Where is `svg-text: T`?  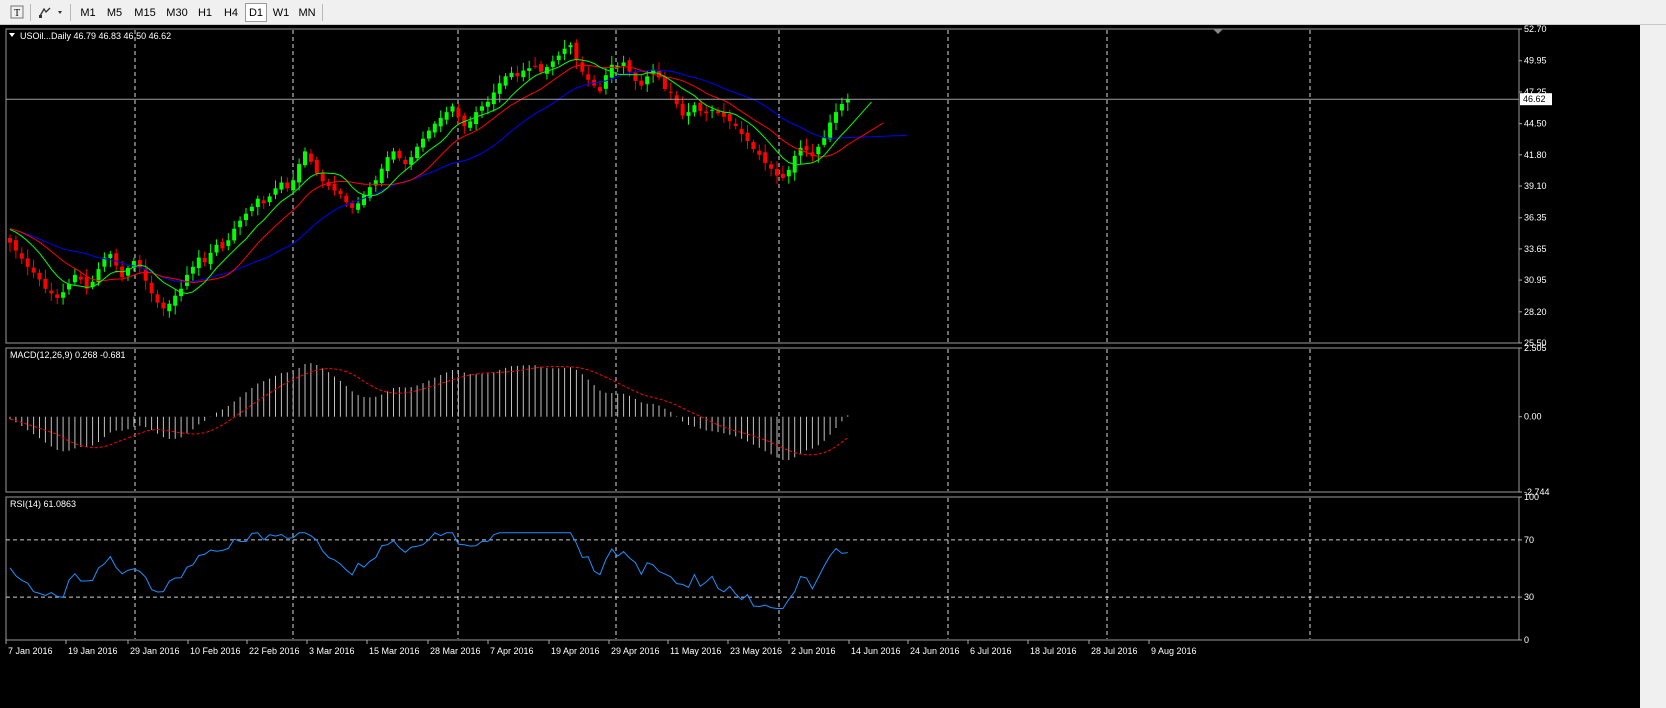 svg-text: T is located at coordinates (17, 13).